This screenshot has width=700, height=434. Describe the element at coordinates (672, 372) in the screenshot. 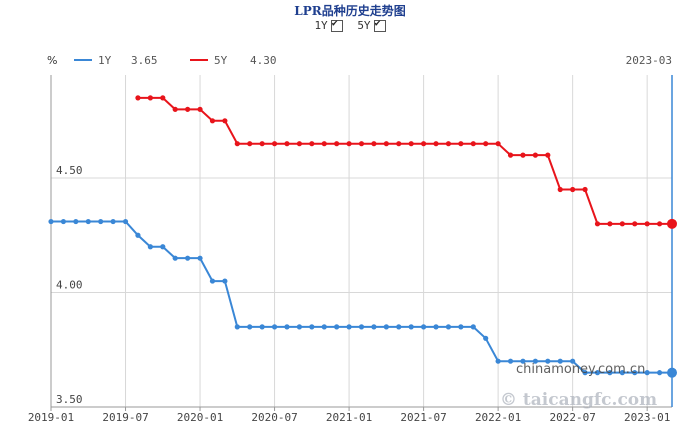

I see `highlight-point-1y` at that location.